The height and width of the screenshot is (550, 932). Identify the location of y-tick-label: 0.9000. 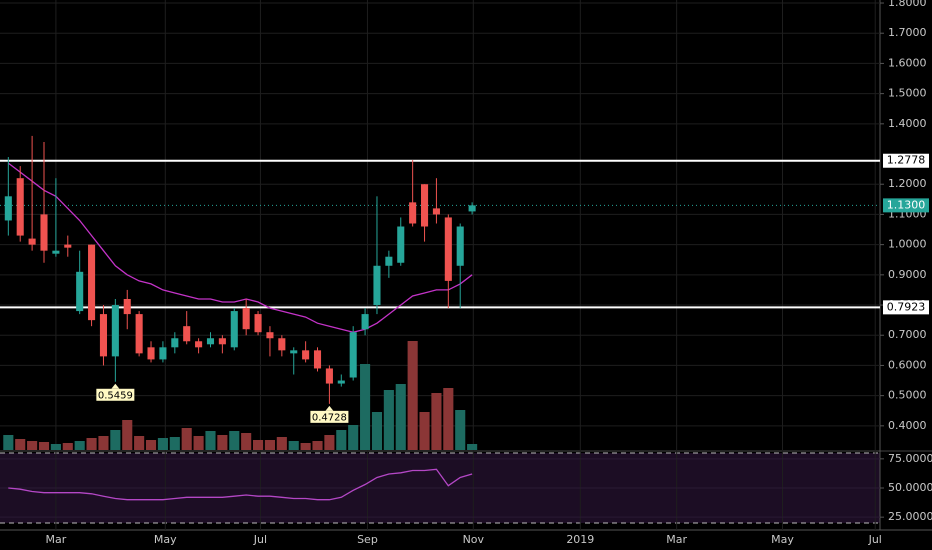
(907, 274).